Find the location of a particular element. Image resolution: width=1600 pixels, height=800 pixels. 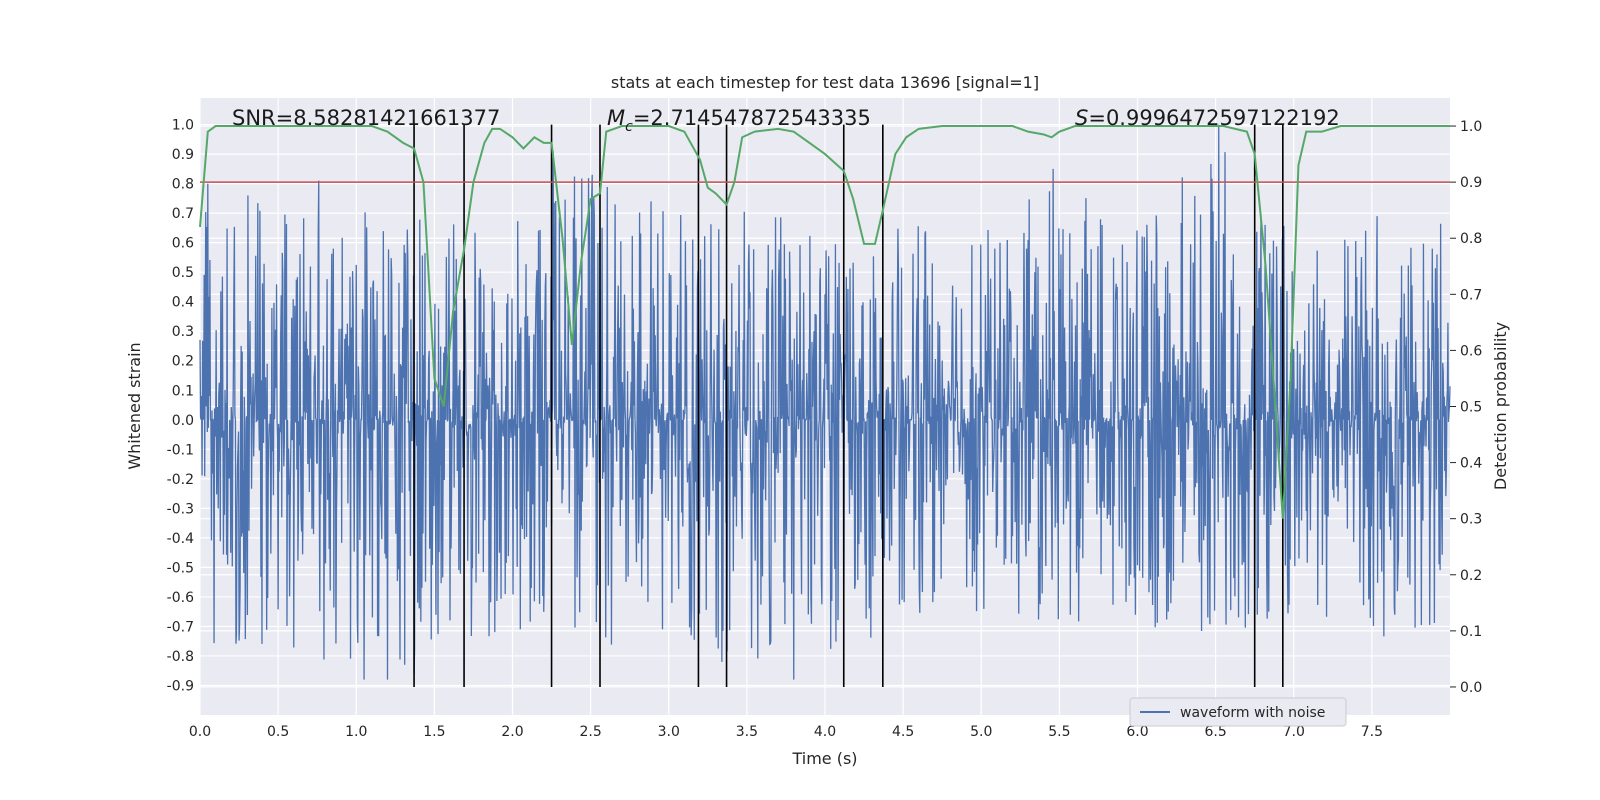

mc-value: =2.714547872543335 is located at coordinates (752, 118).